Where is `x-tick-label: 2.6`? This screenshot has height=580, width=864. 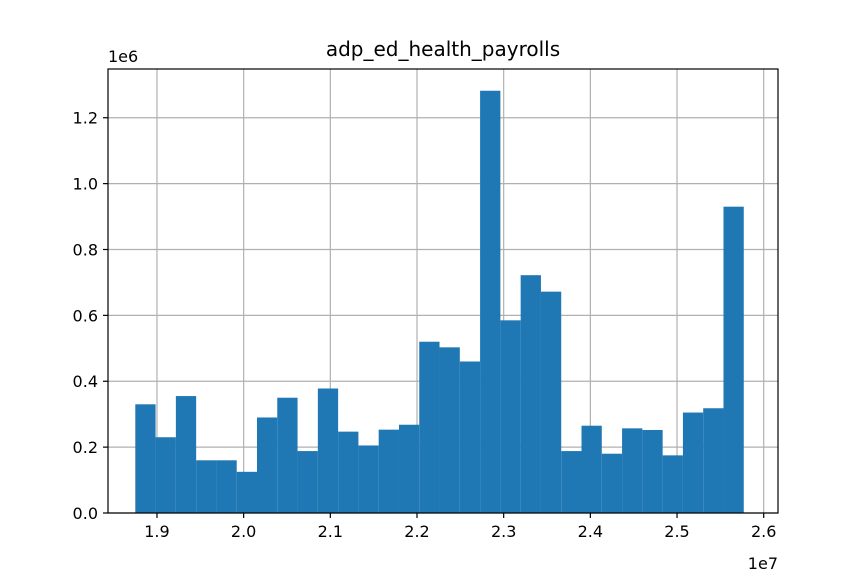 x-tick-label: 2.6 is located at coordinates (763, 531).